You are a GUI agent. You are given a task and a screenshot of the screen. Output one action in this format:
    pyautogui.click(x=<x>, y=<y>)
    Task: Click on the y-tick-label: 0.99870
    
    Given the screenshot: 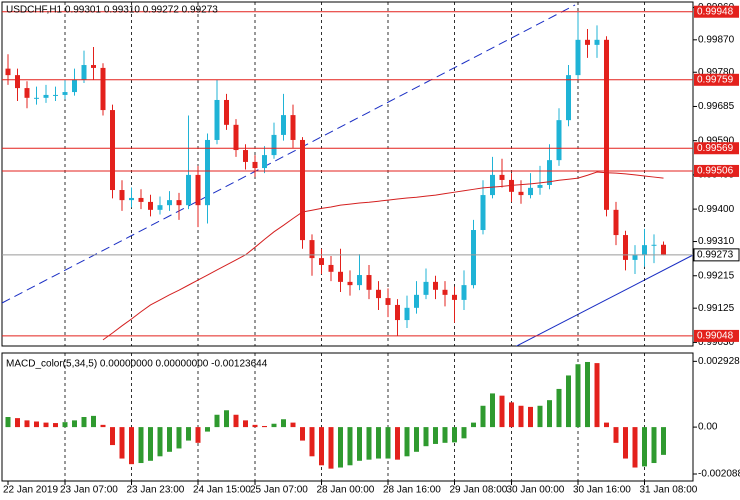 What is the action you would take?
    pyautogui.click(x=716, y=39)
    